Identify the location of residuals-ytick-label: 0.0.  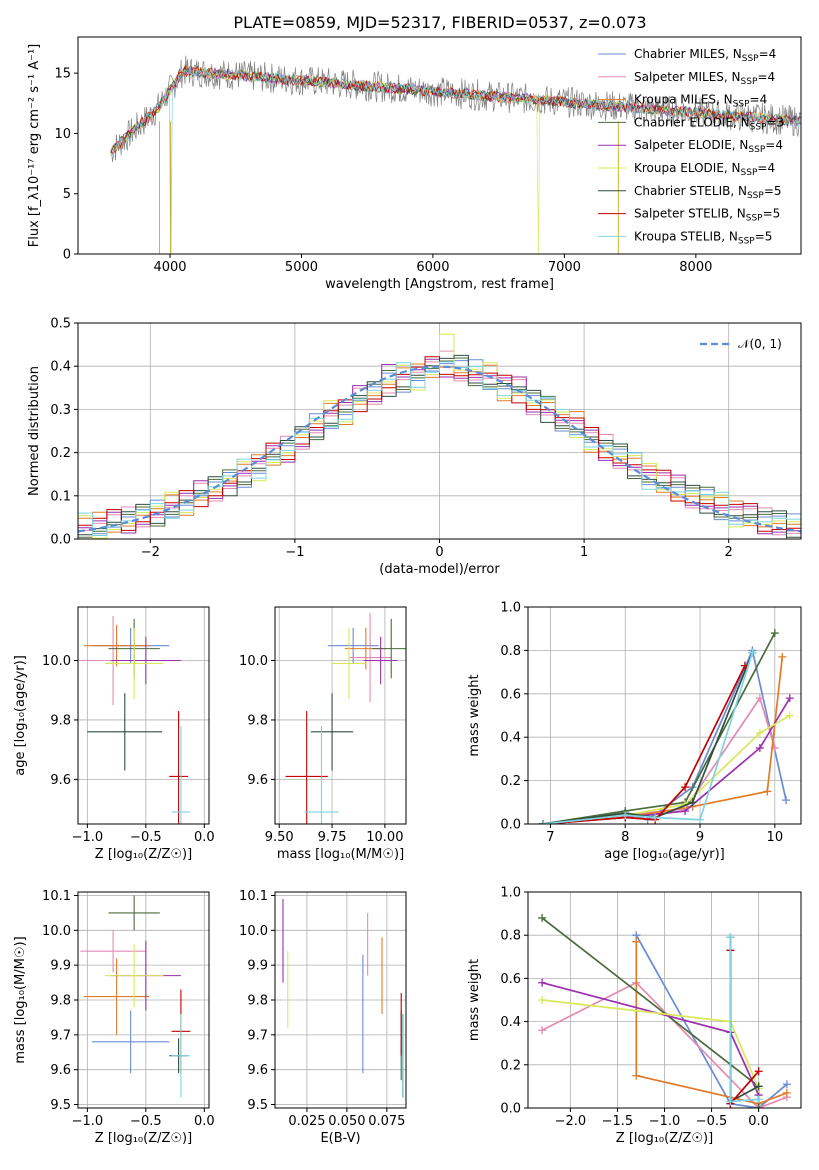
(60, 540).